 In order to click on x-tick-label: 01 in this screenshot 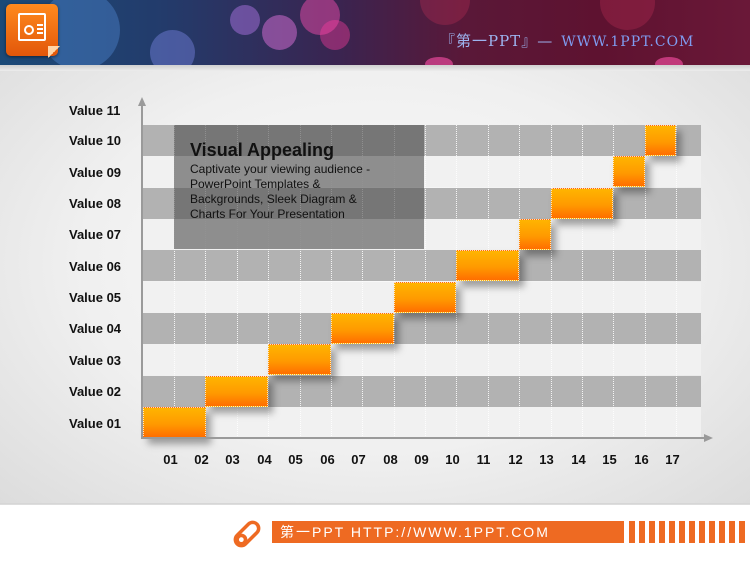, I will do `click(170, 459)`.